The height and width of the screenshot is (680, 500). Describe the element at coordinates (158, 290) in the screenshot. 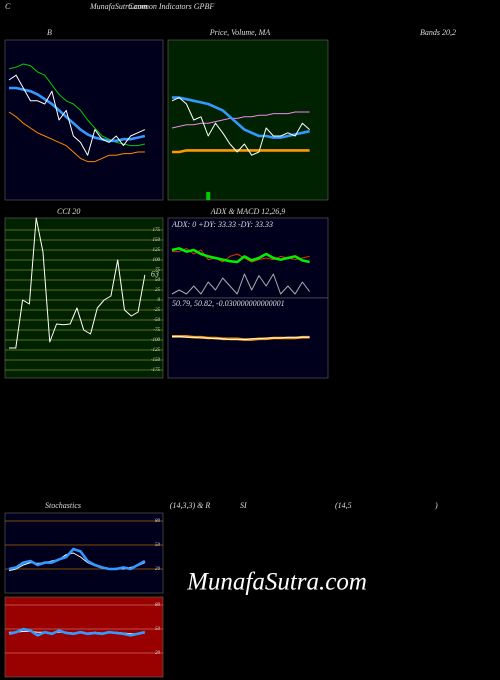

I see `y-tick-label: 25` at that location.